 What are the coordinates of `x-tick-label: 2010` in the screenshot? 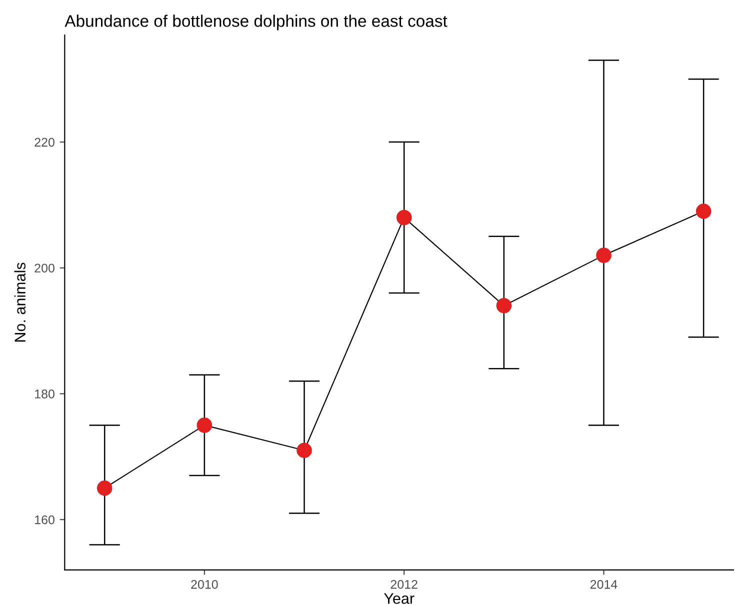 It's located at (204, 584).